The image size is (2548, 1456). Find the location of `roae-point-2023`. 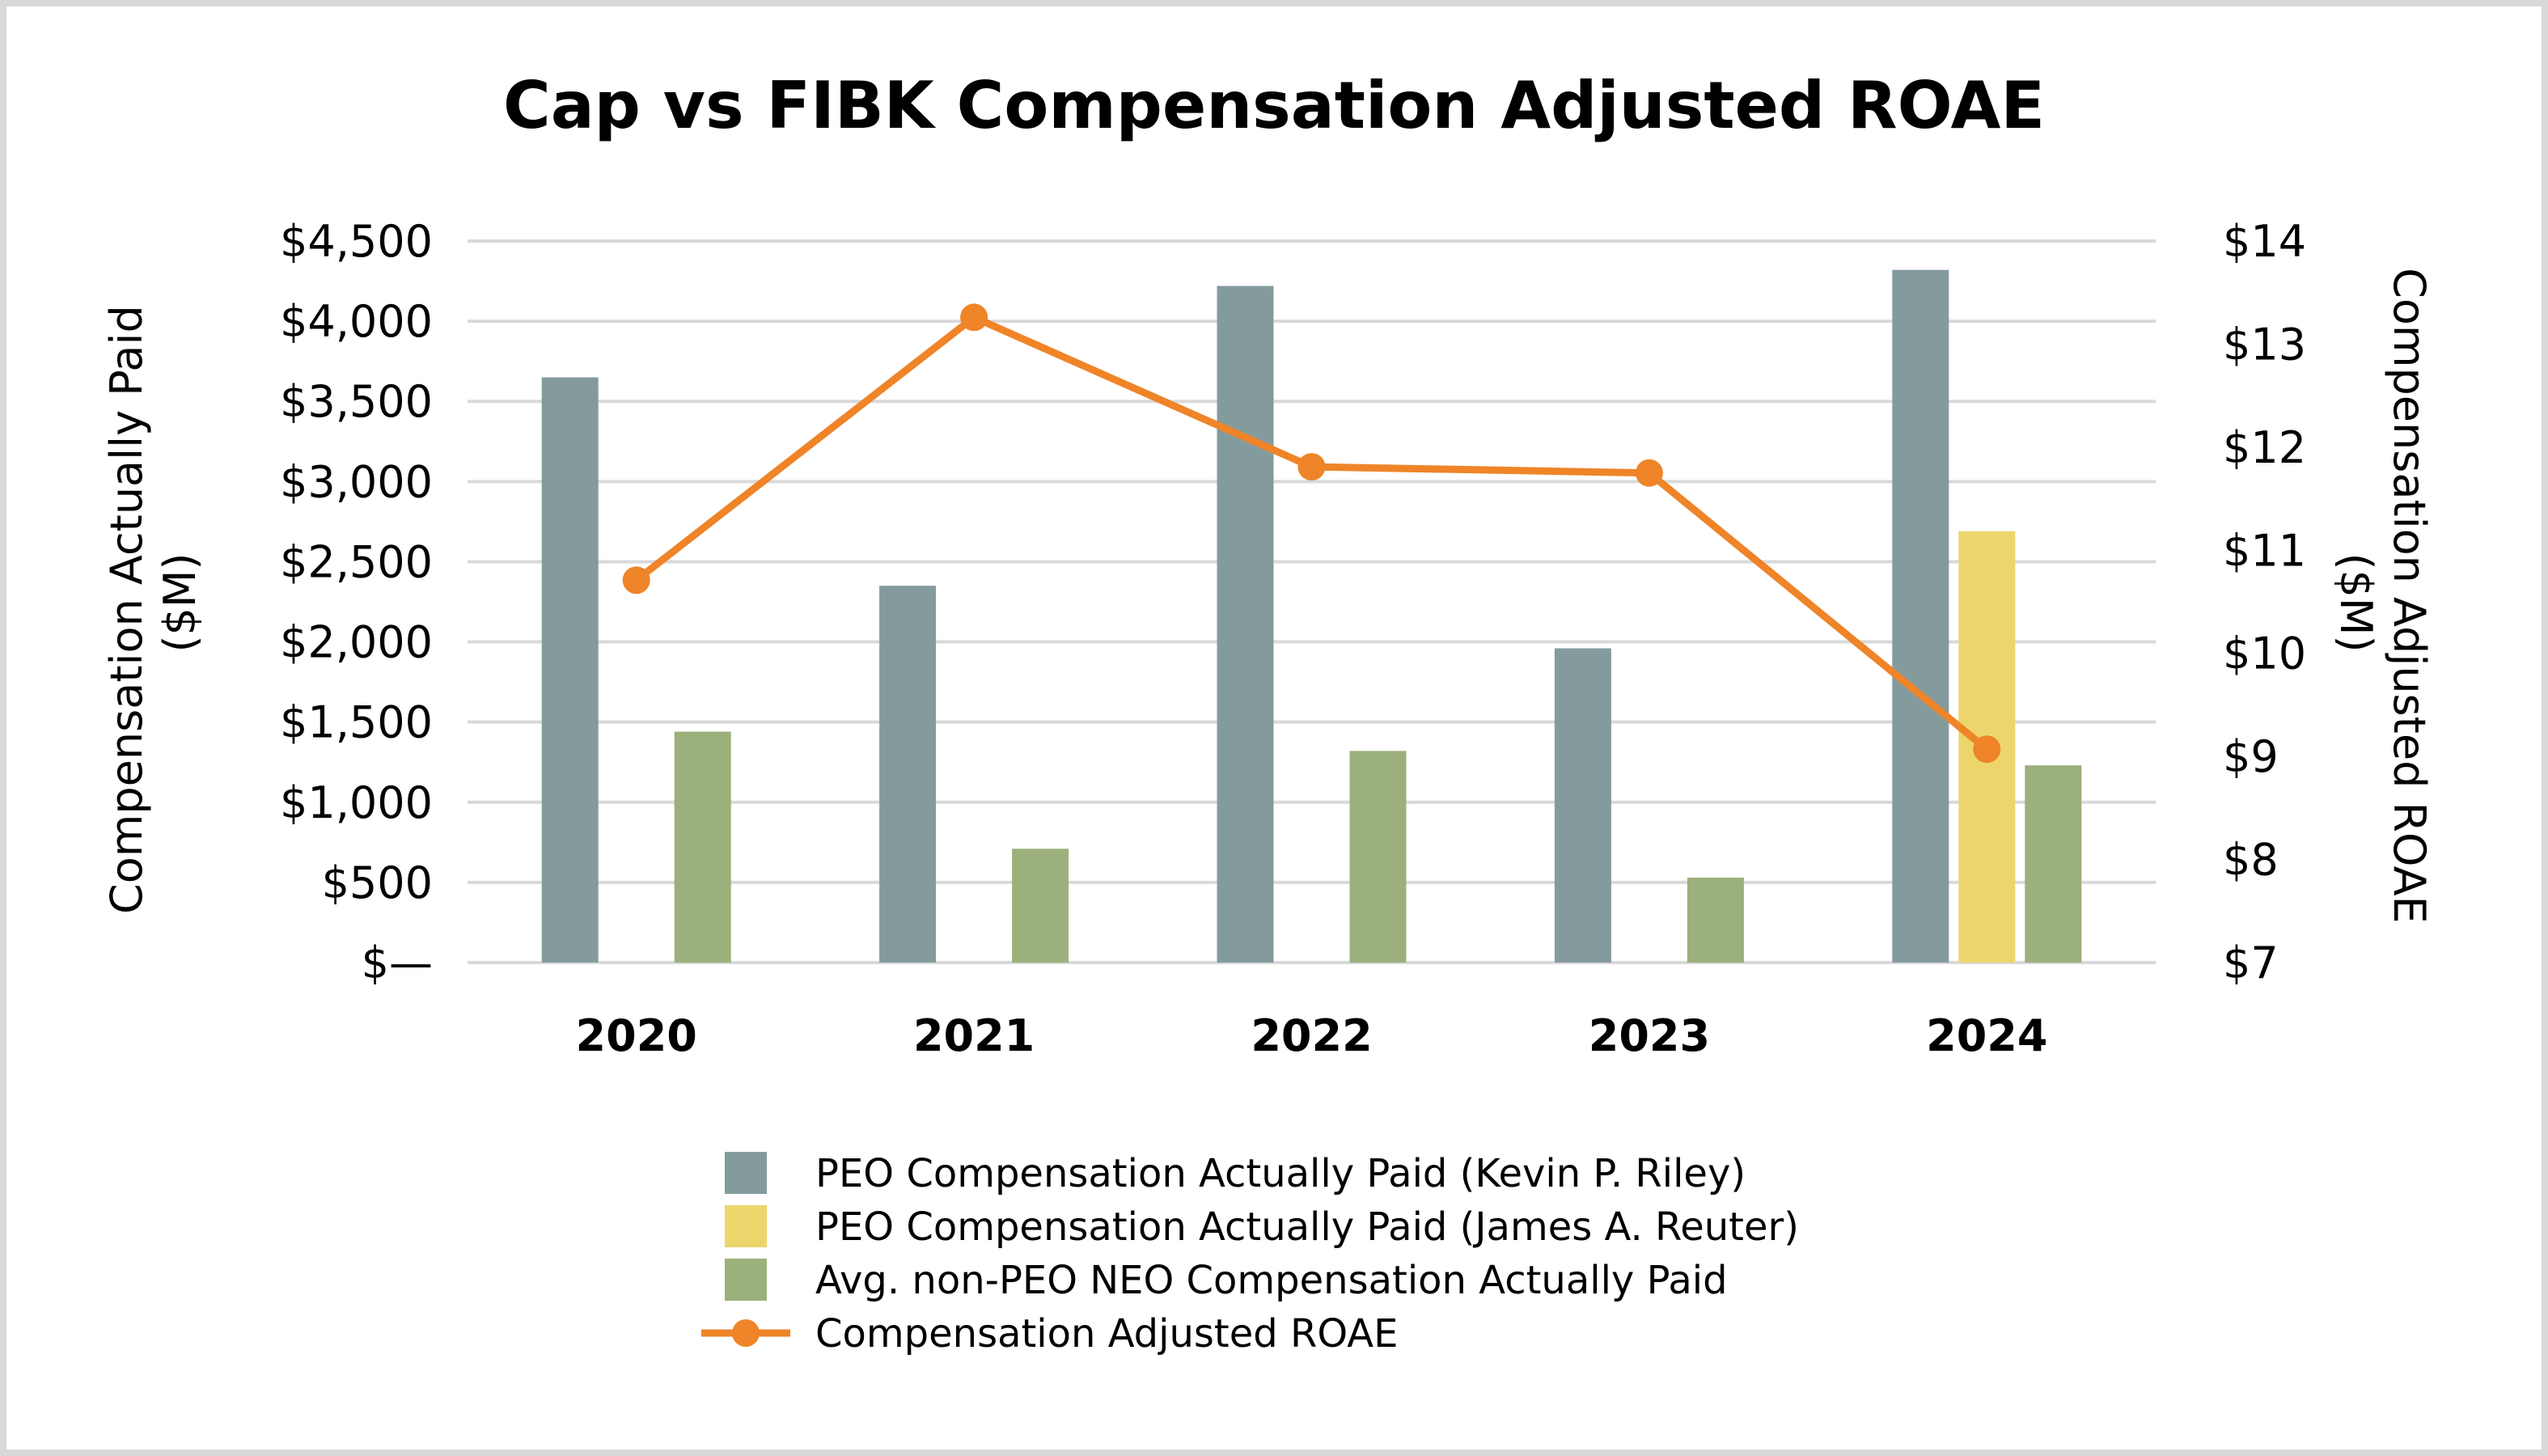

roae-point-2023 is located at coordinates (1649, 473).